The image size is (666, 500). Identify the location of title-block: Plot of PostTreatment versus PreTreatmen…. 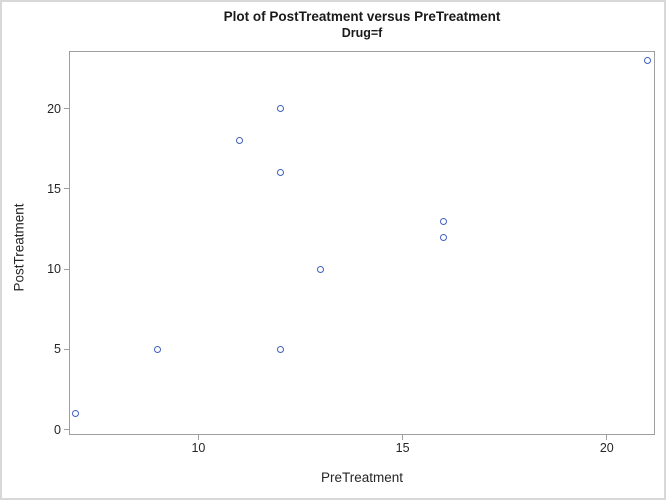
(362, 24).